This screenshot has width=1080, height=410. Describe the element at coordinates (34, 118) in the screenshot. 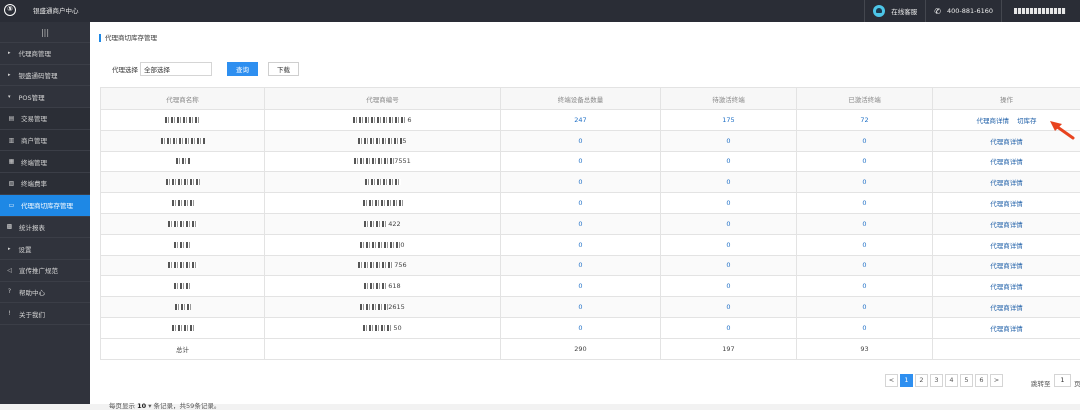

I see `sidebar-item-label: 交易管理` at that location.